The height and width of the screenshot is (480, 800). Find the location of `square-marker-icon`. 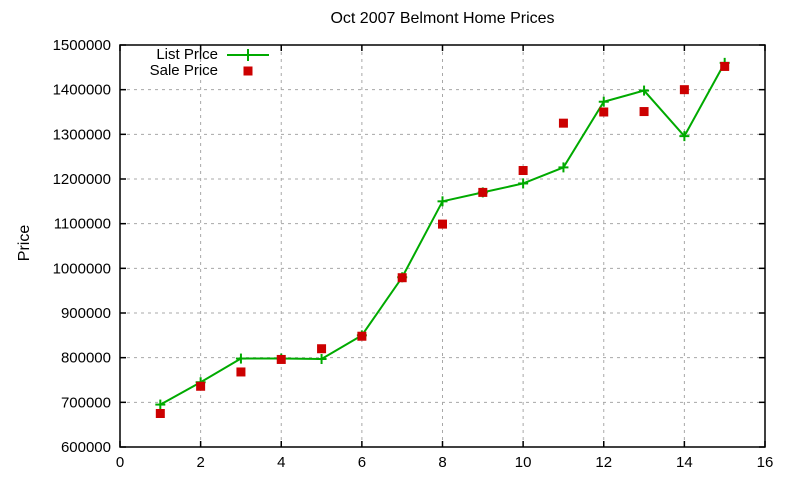

square-marker-icon is located at coordinates (248, 71).